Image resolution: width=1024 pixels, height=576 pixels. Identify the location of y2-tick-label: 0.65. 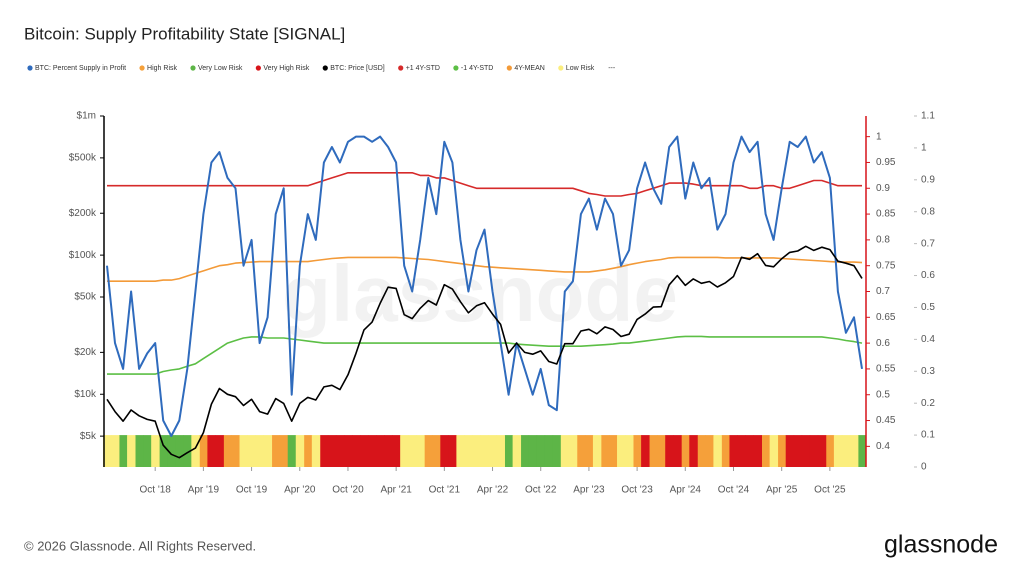
(886, 317).